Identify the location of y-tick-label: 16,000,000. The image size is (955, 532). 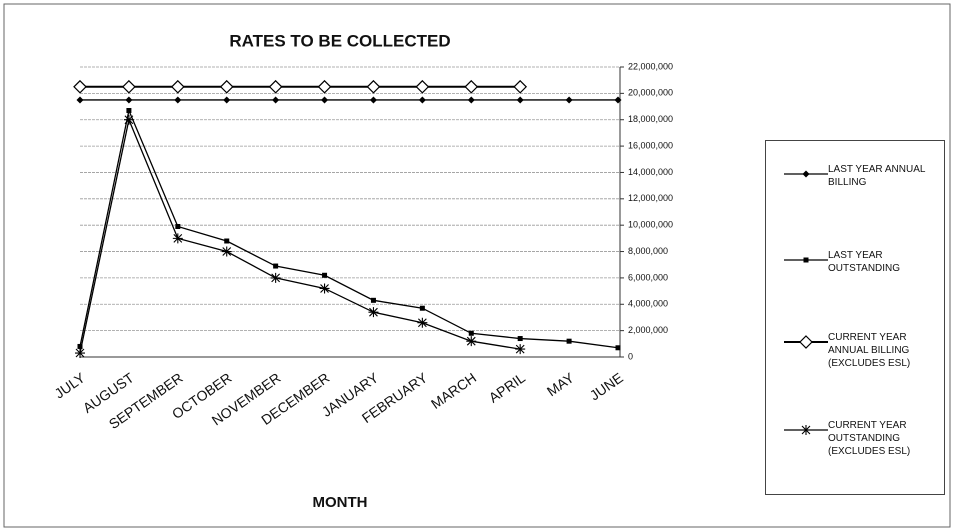
(650, 145).